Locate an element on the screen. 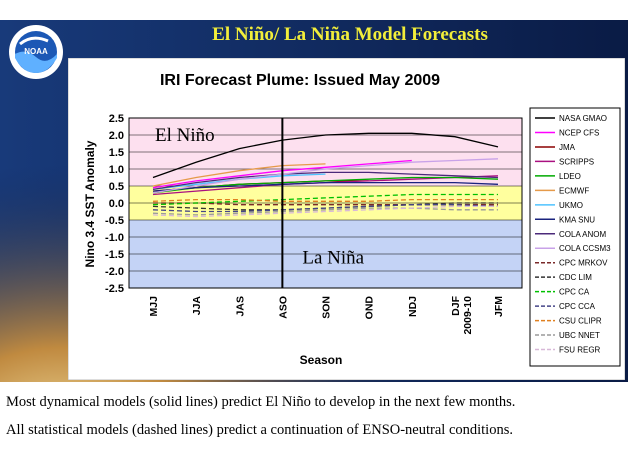 This screenshot has width=628, height=470. legend-entry: COLA ANOM is located at coordinates (582, 234).